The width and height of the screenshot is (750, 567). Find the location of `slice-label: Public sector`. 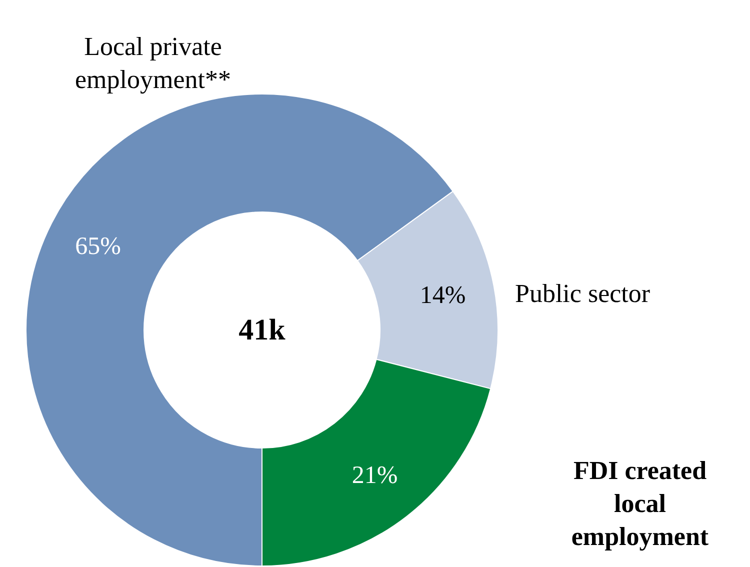

slice-label: Public sector is located at coordinates (582, 293).